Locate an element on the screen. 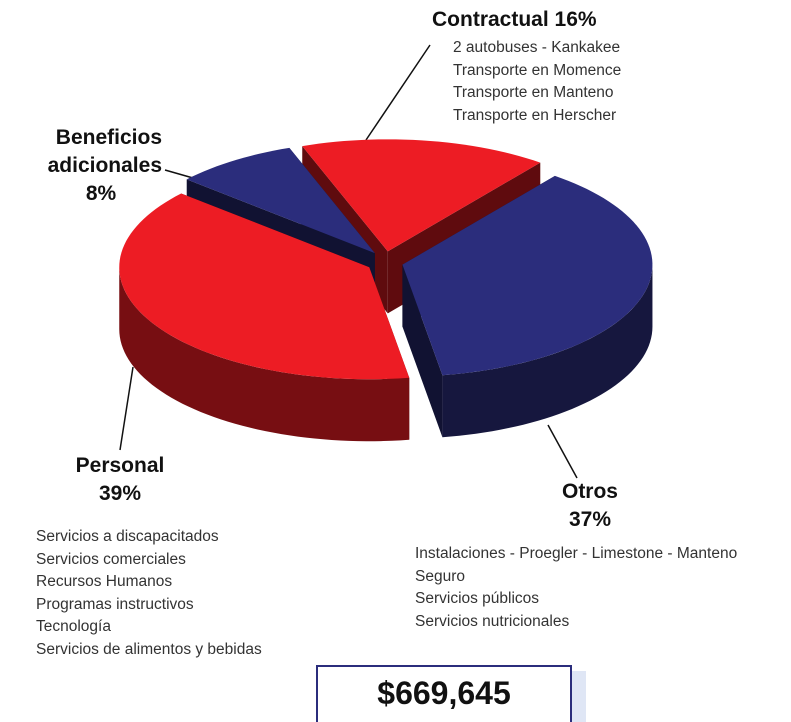 The height and width of the screenshot is (722, 791). detail-line: Servicios comerciales is located at coordinates (111, 559).